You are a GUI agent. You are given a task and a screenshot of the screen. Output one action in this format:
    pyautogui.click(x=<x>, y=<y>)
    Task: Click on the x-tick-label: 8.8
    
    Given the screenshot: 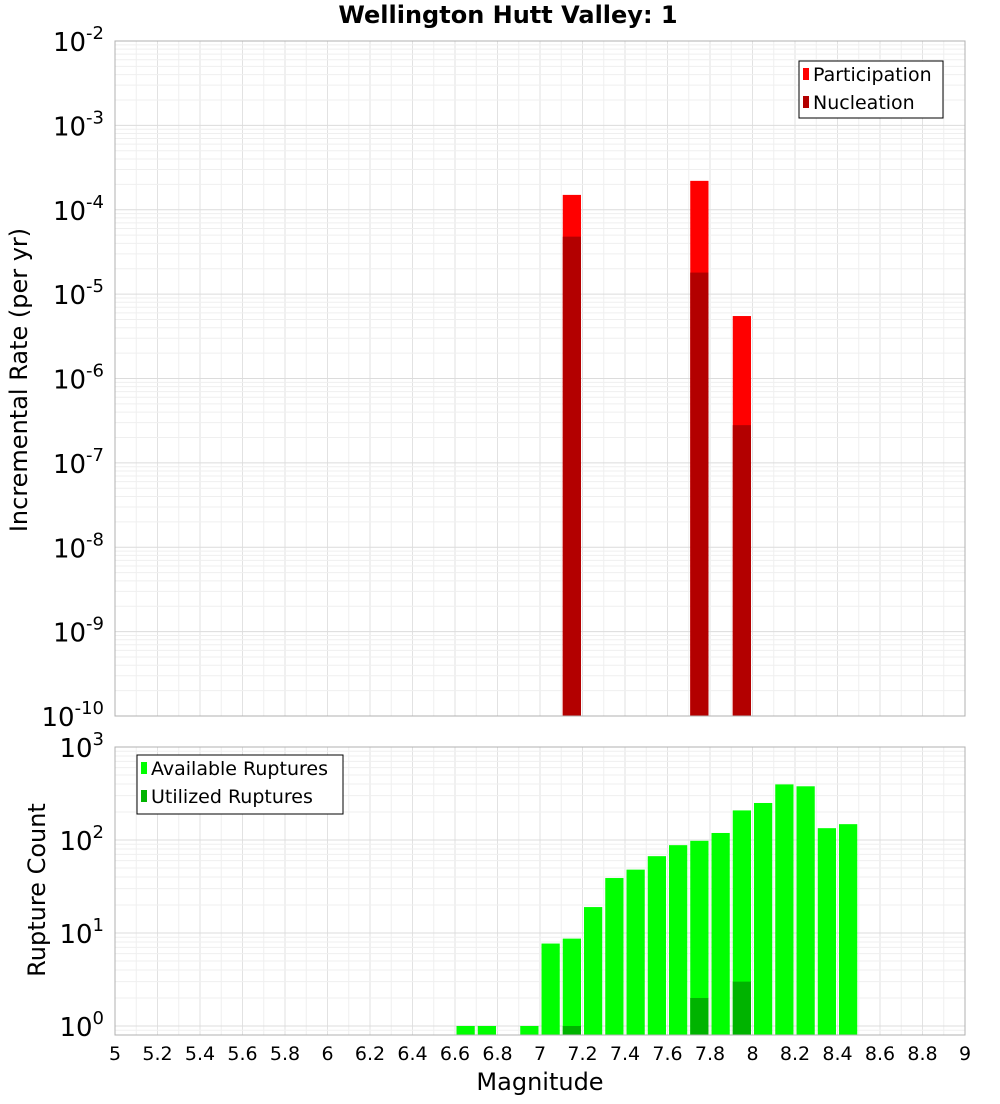 What is the action you would take?
    pyautogui.click(x=922, y=1054)
    